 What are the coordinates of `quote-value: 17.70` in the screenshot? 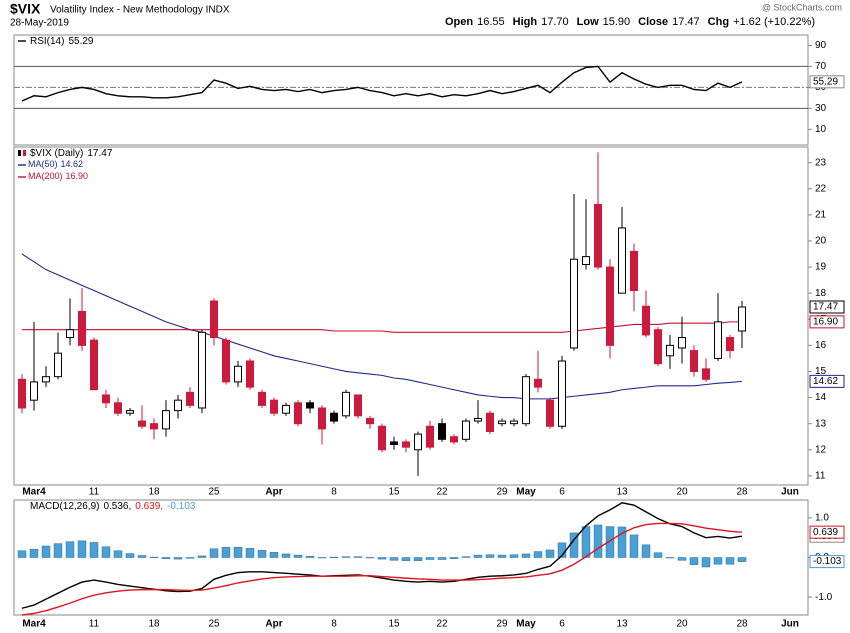 It's located at (555, 22).